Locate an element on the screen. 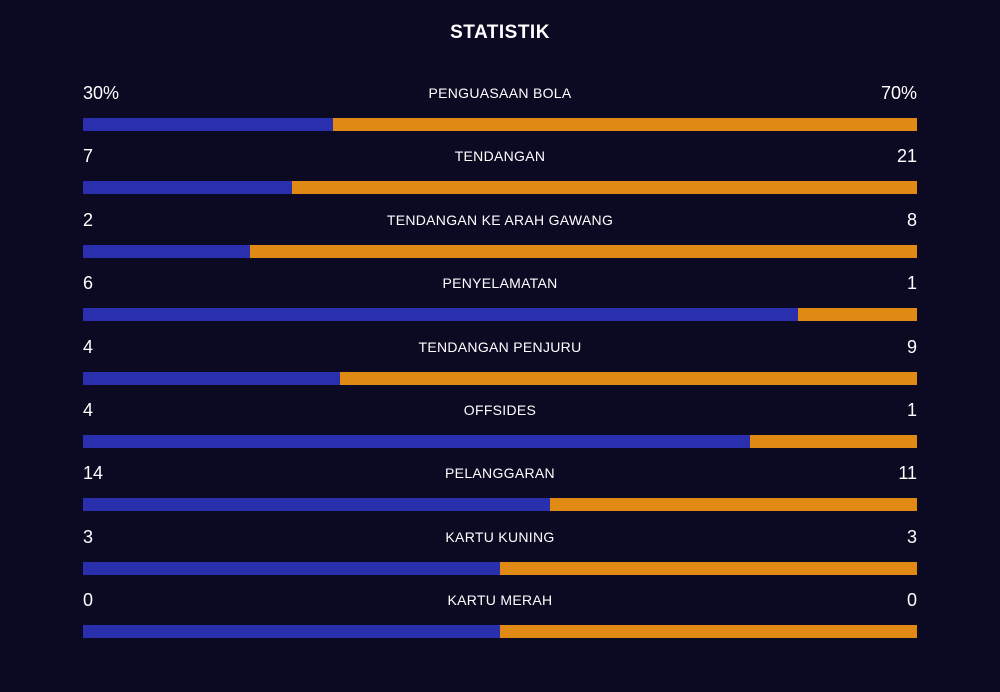  away-value: 3 is located at coordinates (911, 536).